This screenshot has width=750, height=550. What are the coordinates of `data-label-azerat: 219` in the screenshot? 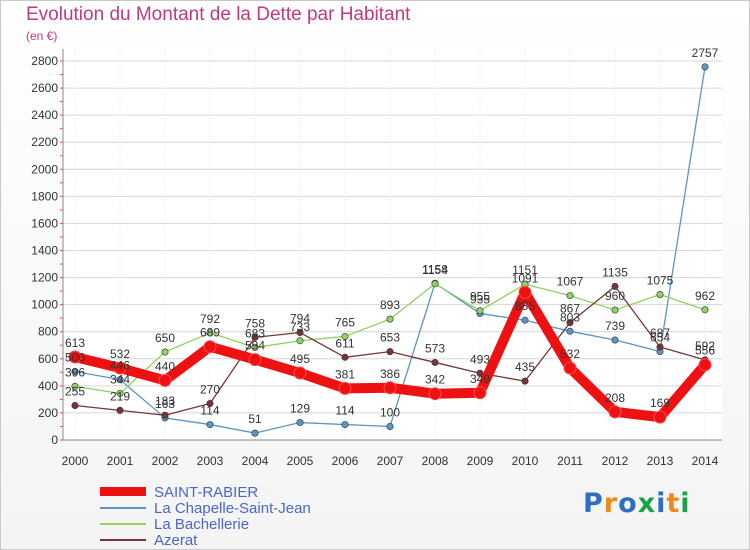 It's located at (120, 396).